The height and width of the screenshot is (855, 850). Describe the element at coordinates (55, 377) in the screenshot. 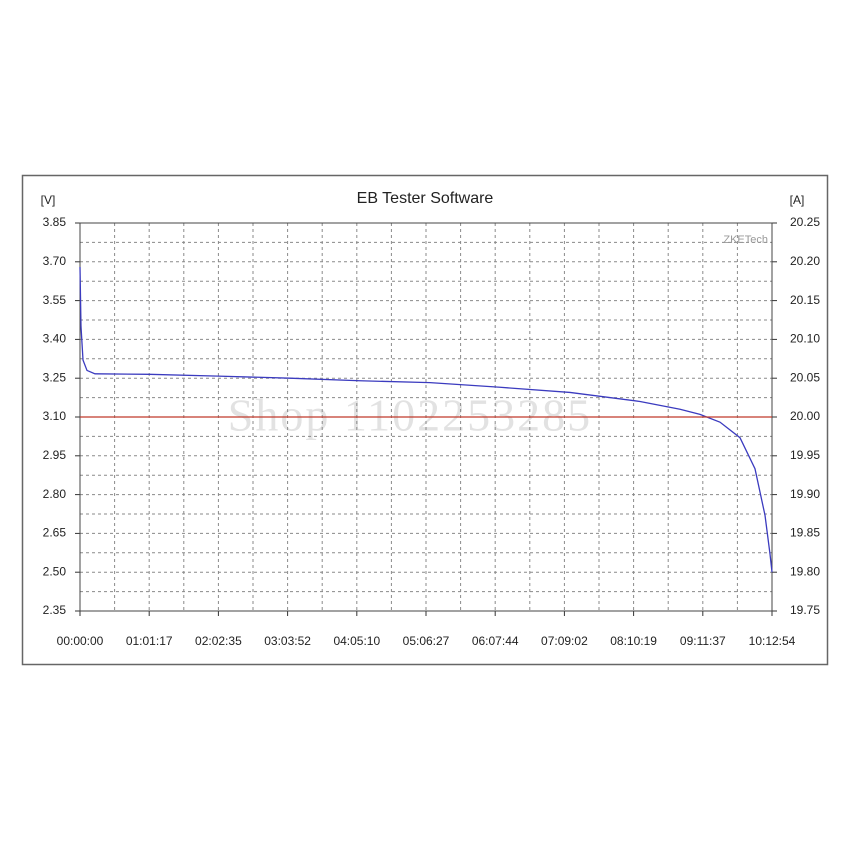

I see `y-tick-label: 3.25` at that location.